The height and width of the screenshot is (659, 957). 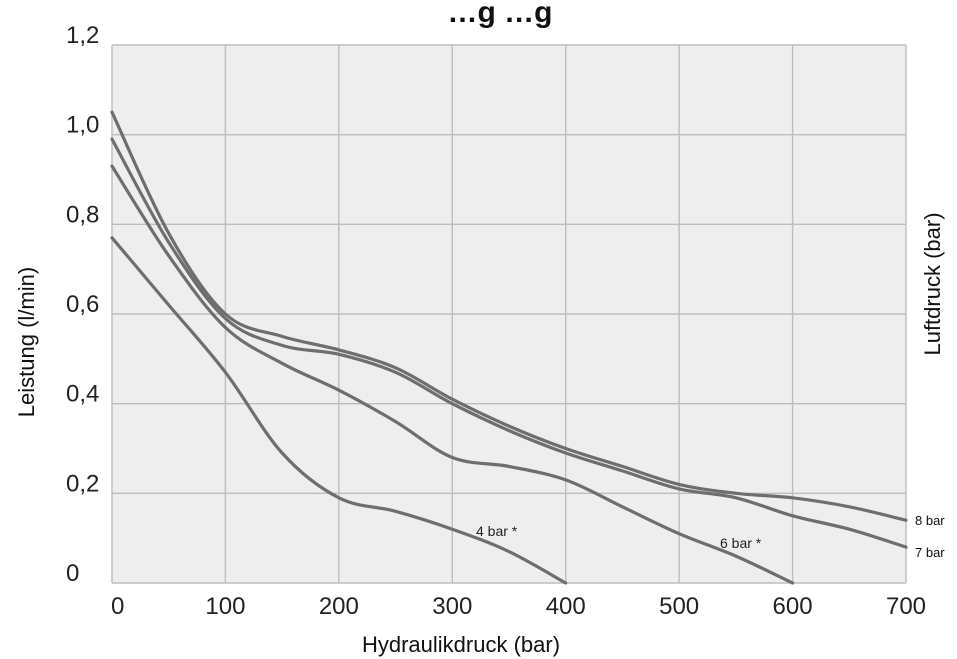 I want to click on y-axis-ticks: 0 0,2 0,4 0,6 0,8 1,0 1,2, so click(x=82, y=304).